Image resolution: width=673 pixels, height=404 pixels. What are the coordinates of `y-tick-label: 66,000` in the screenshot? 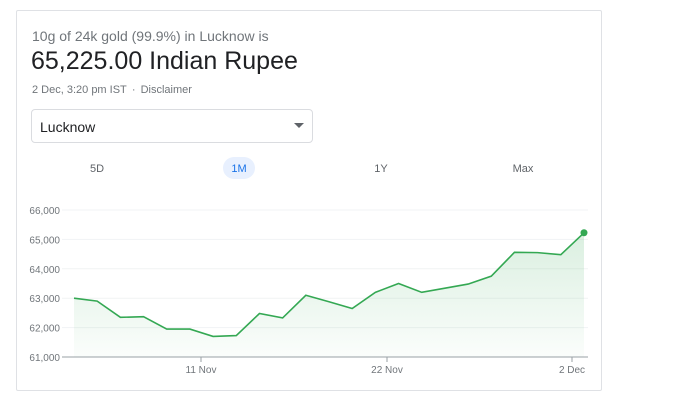 It's located at (44, 211).